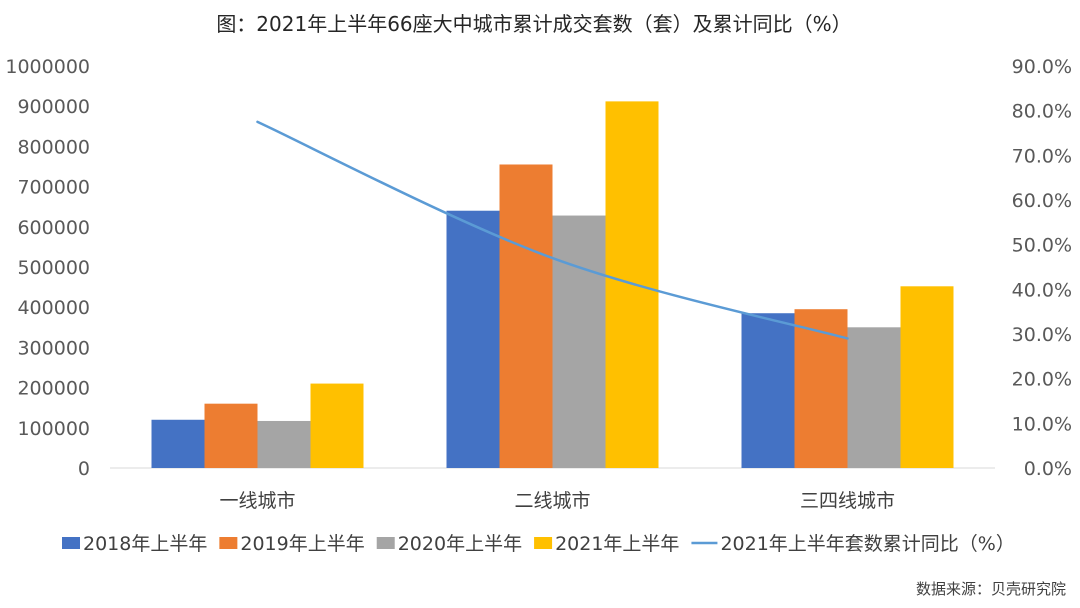 Image resolution: width=1080 pixels, height=608 pixels. What do you see at coordinates (867, 544) in the screenshot?
I see `legend-label: 2021年上半年套数累计同比（%）` at bounding box center [867, 544].